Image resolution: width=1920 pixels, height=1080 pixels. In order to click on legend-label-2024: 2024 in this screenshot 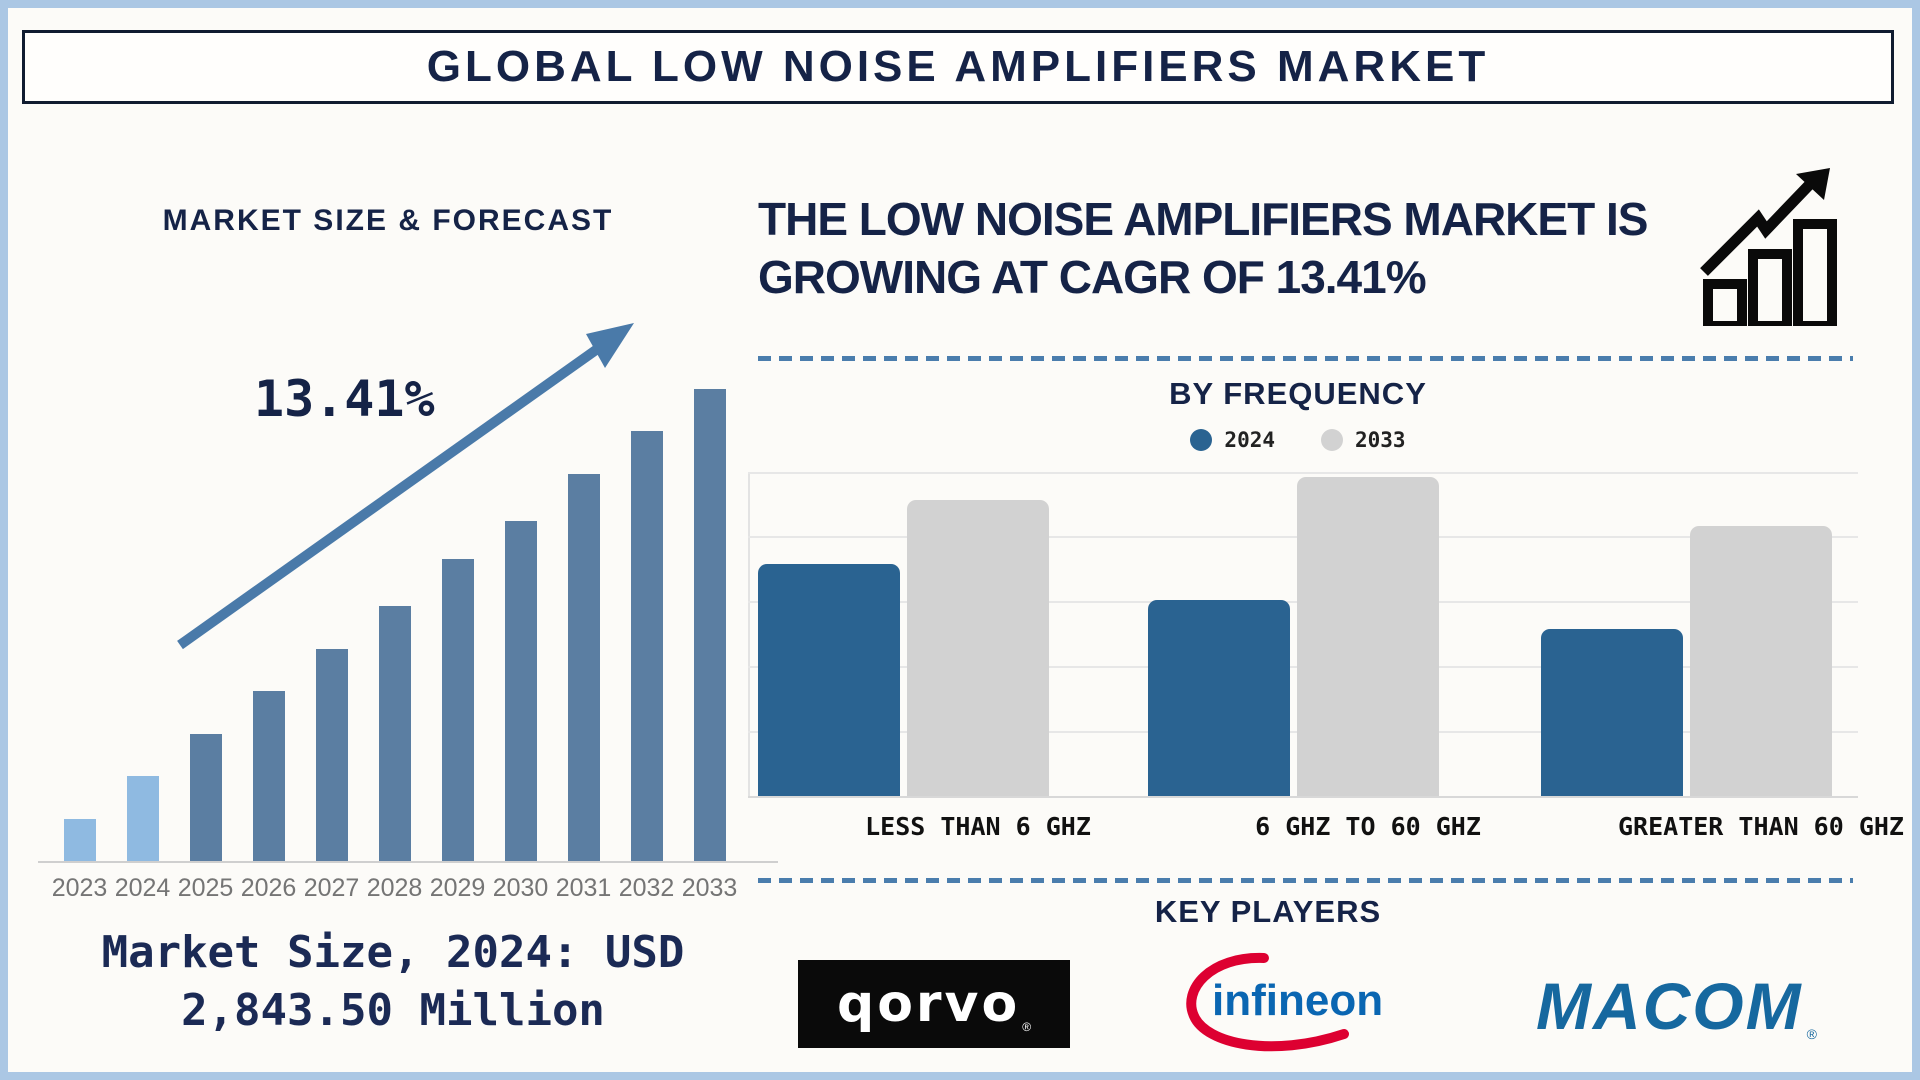, I will do `click(1249, 440)`.